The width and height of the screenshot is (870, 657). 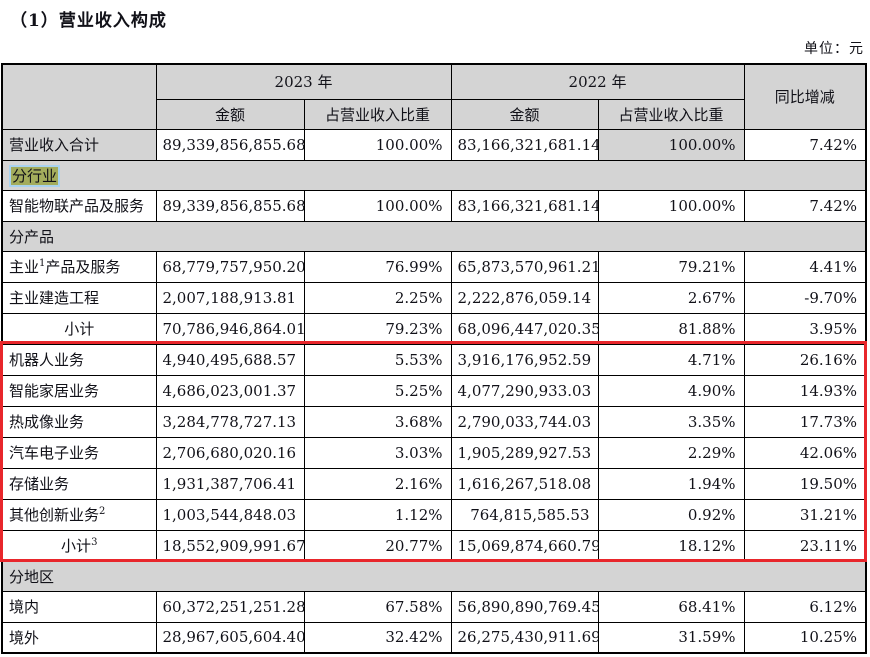 What do you see at coordinates (671, 483) in the screenshot?
I see `ratio-2022: 1.94%` at bounding box center [671, 483].